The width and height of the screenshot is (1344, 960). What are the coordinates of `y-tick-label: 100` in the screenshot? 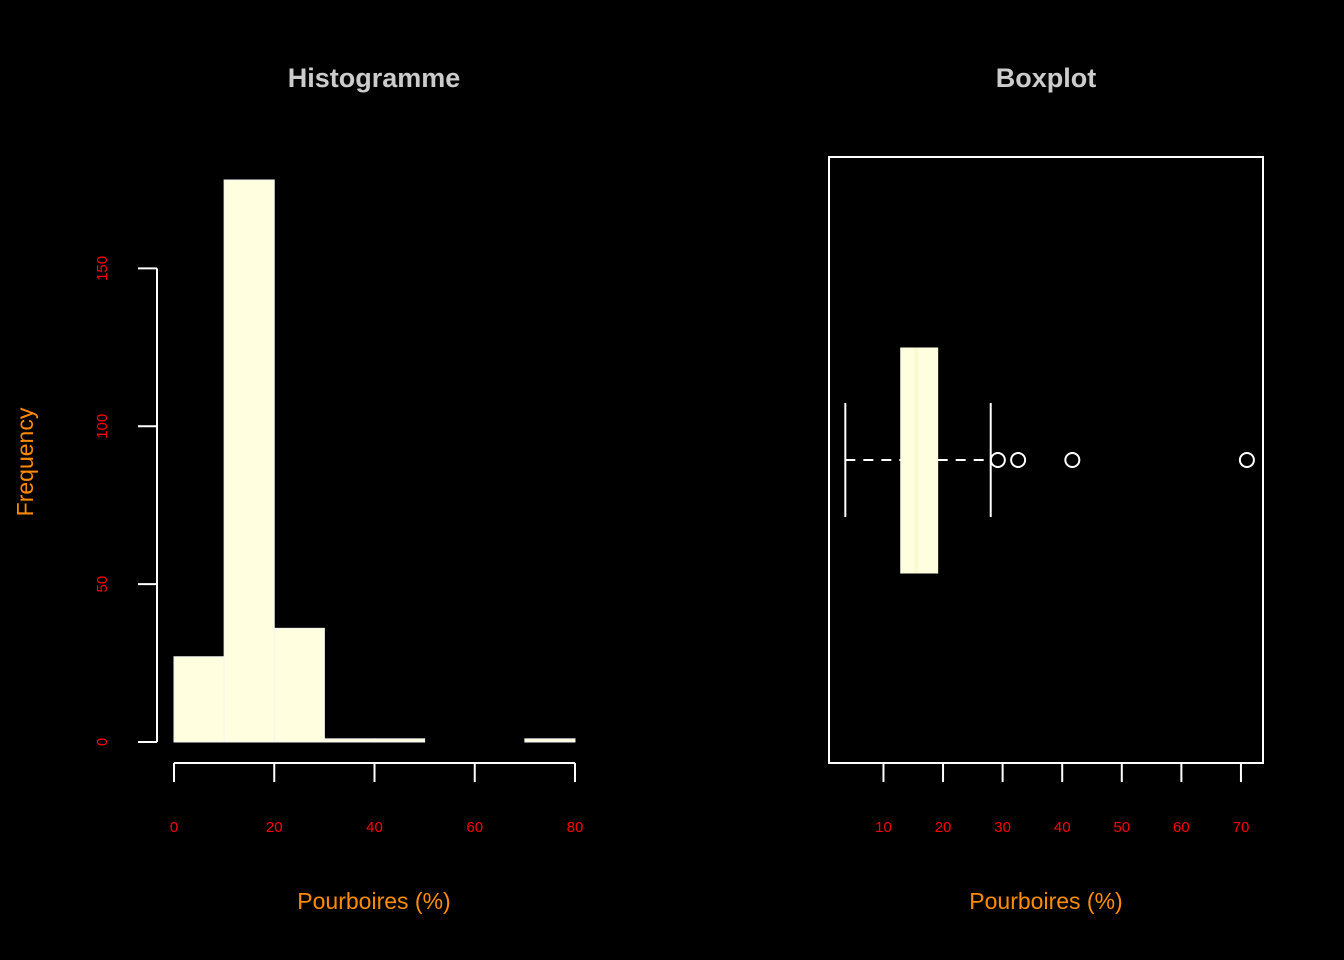 It's located at (102, 426).